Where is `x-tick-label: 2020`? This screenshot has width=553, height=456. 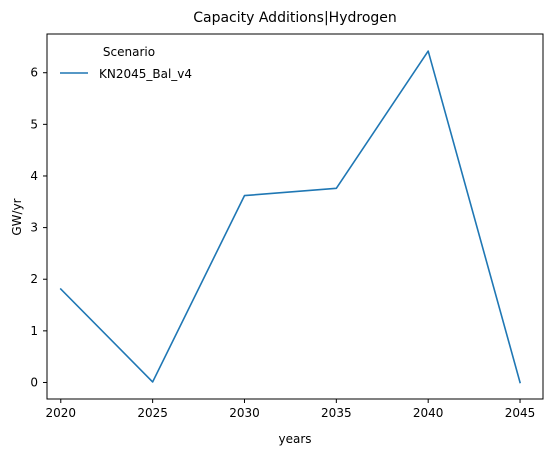
x-tick-label: 2020 is located at coordinates (61, 413).